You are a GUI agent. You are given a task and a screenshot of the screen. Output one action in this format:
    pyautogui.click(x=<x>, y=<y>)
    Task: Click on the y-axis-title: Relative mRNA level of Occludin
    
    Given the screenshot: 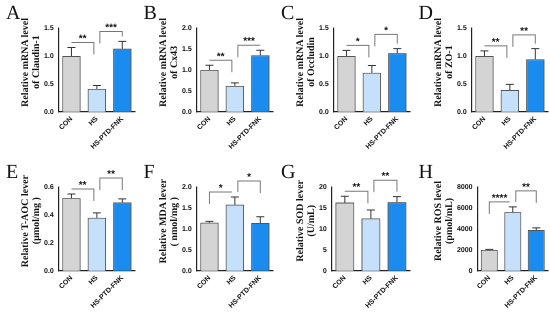 What is the action you would take?
    pyautogui.click(x=306, y=62)
    